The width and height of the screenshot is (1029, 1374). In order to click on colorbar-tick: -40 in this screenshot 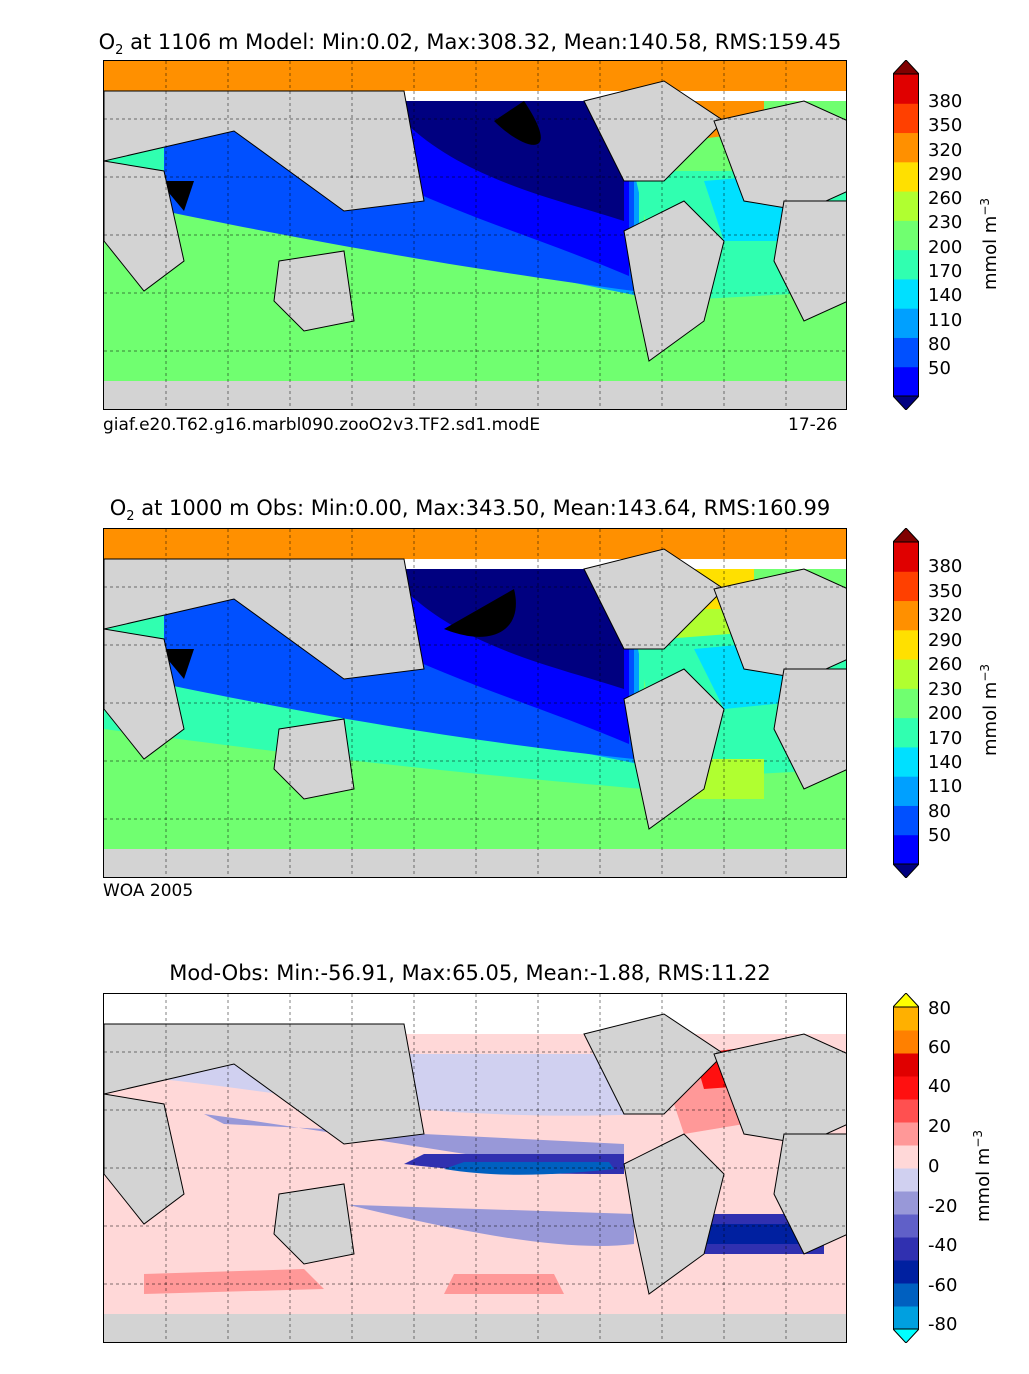, I will do `click(943, 1245)`.